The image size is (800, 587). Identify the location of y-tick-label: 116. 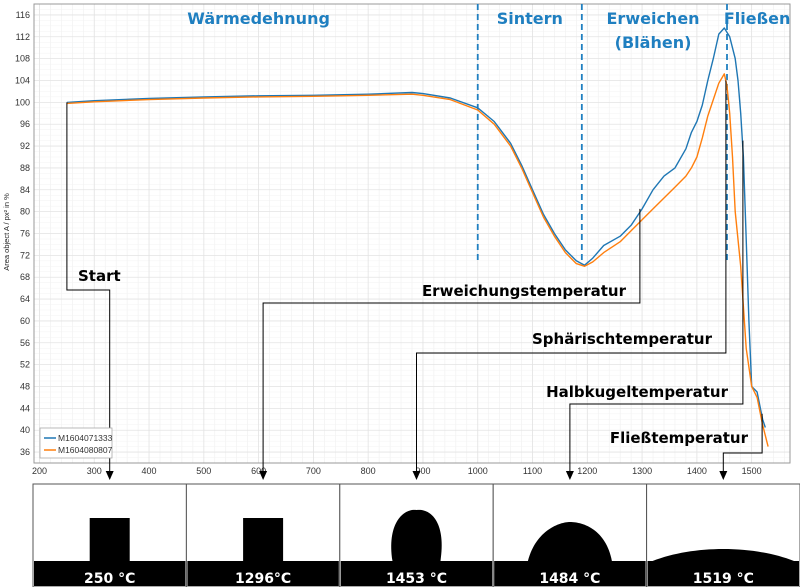
(23, 15).